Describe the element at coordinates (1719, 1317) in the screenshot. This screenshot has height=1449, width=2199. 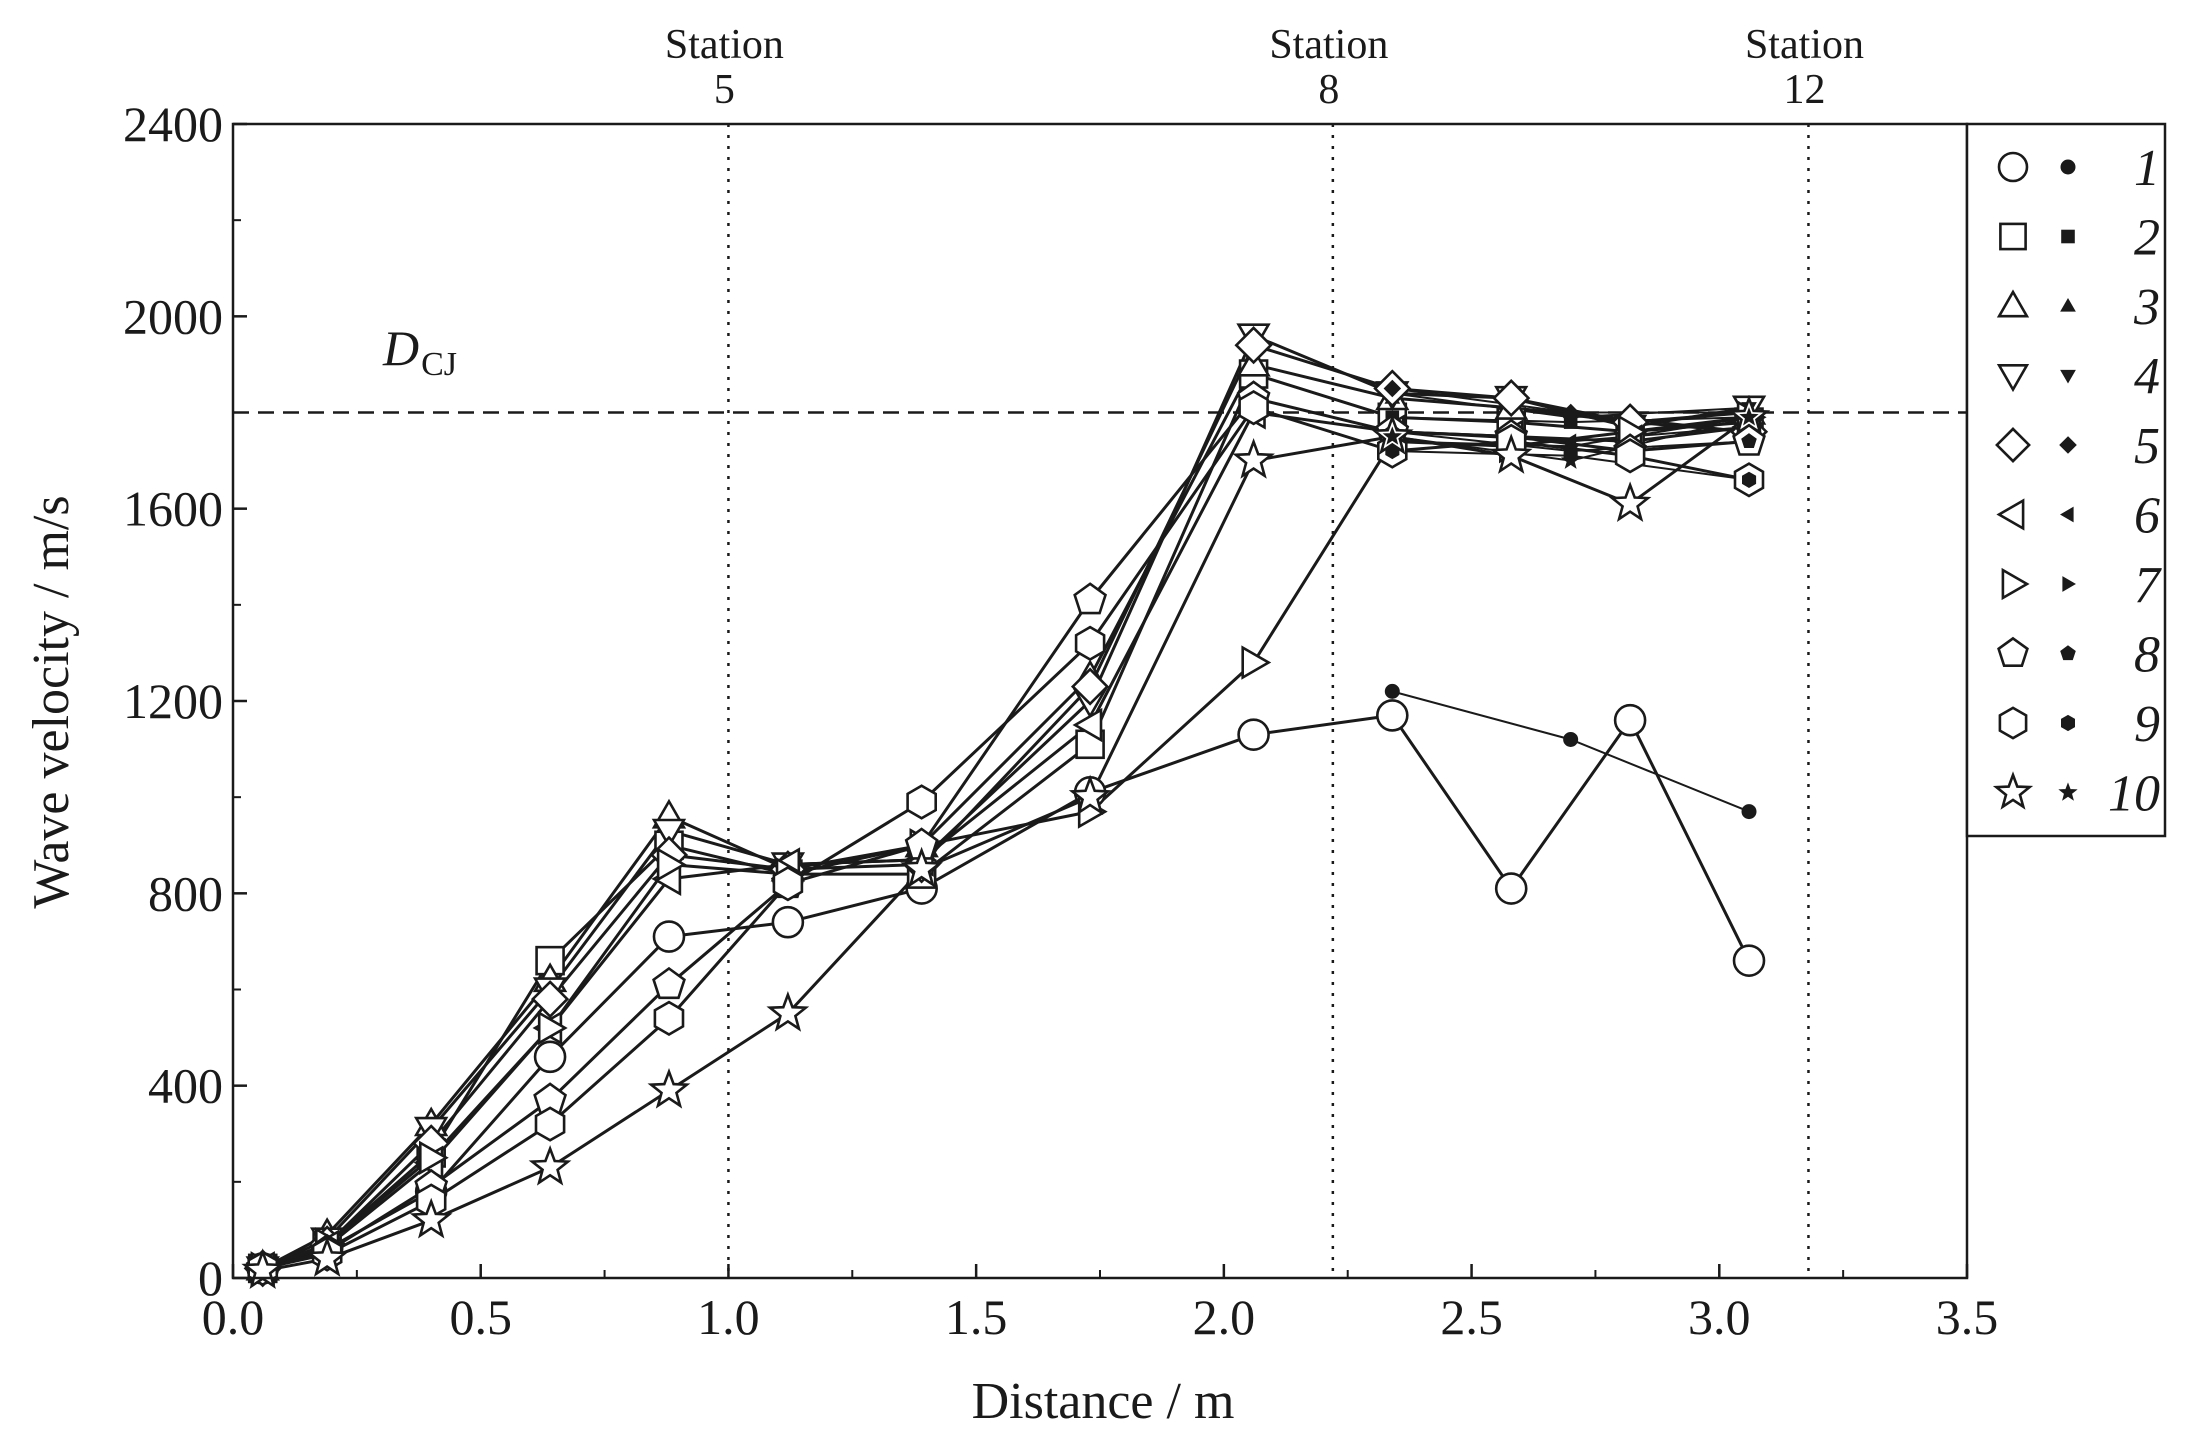
I see `x-tick-label: 3.0` at that location.